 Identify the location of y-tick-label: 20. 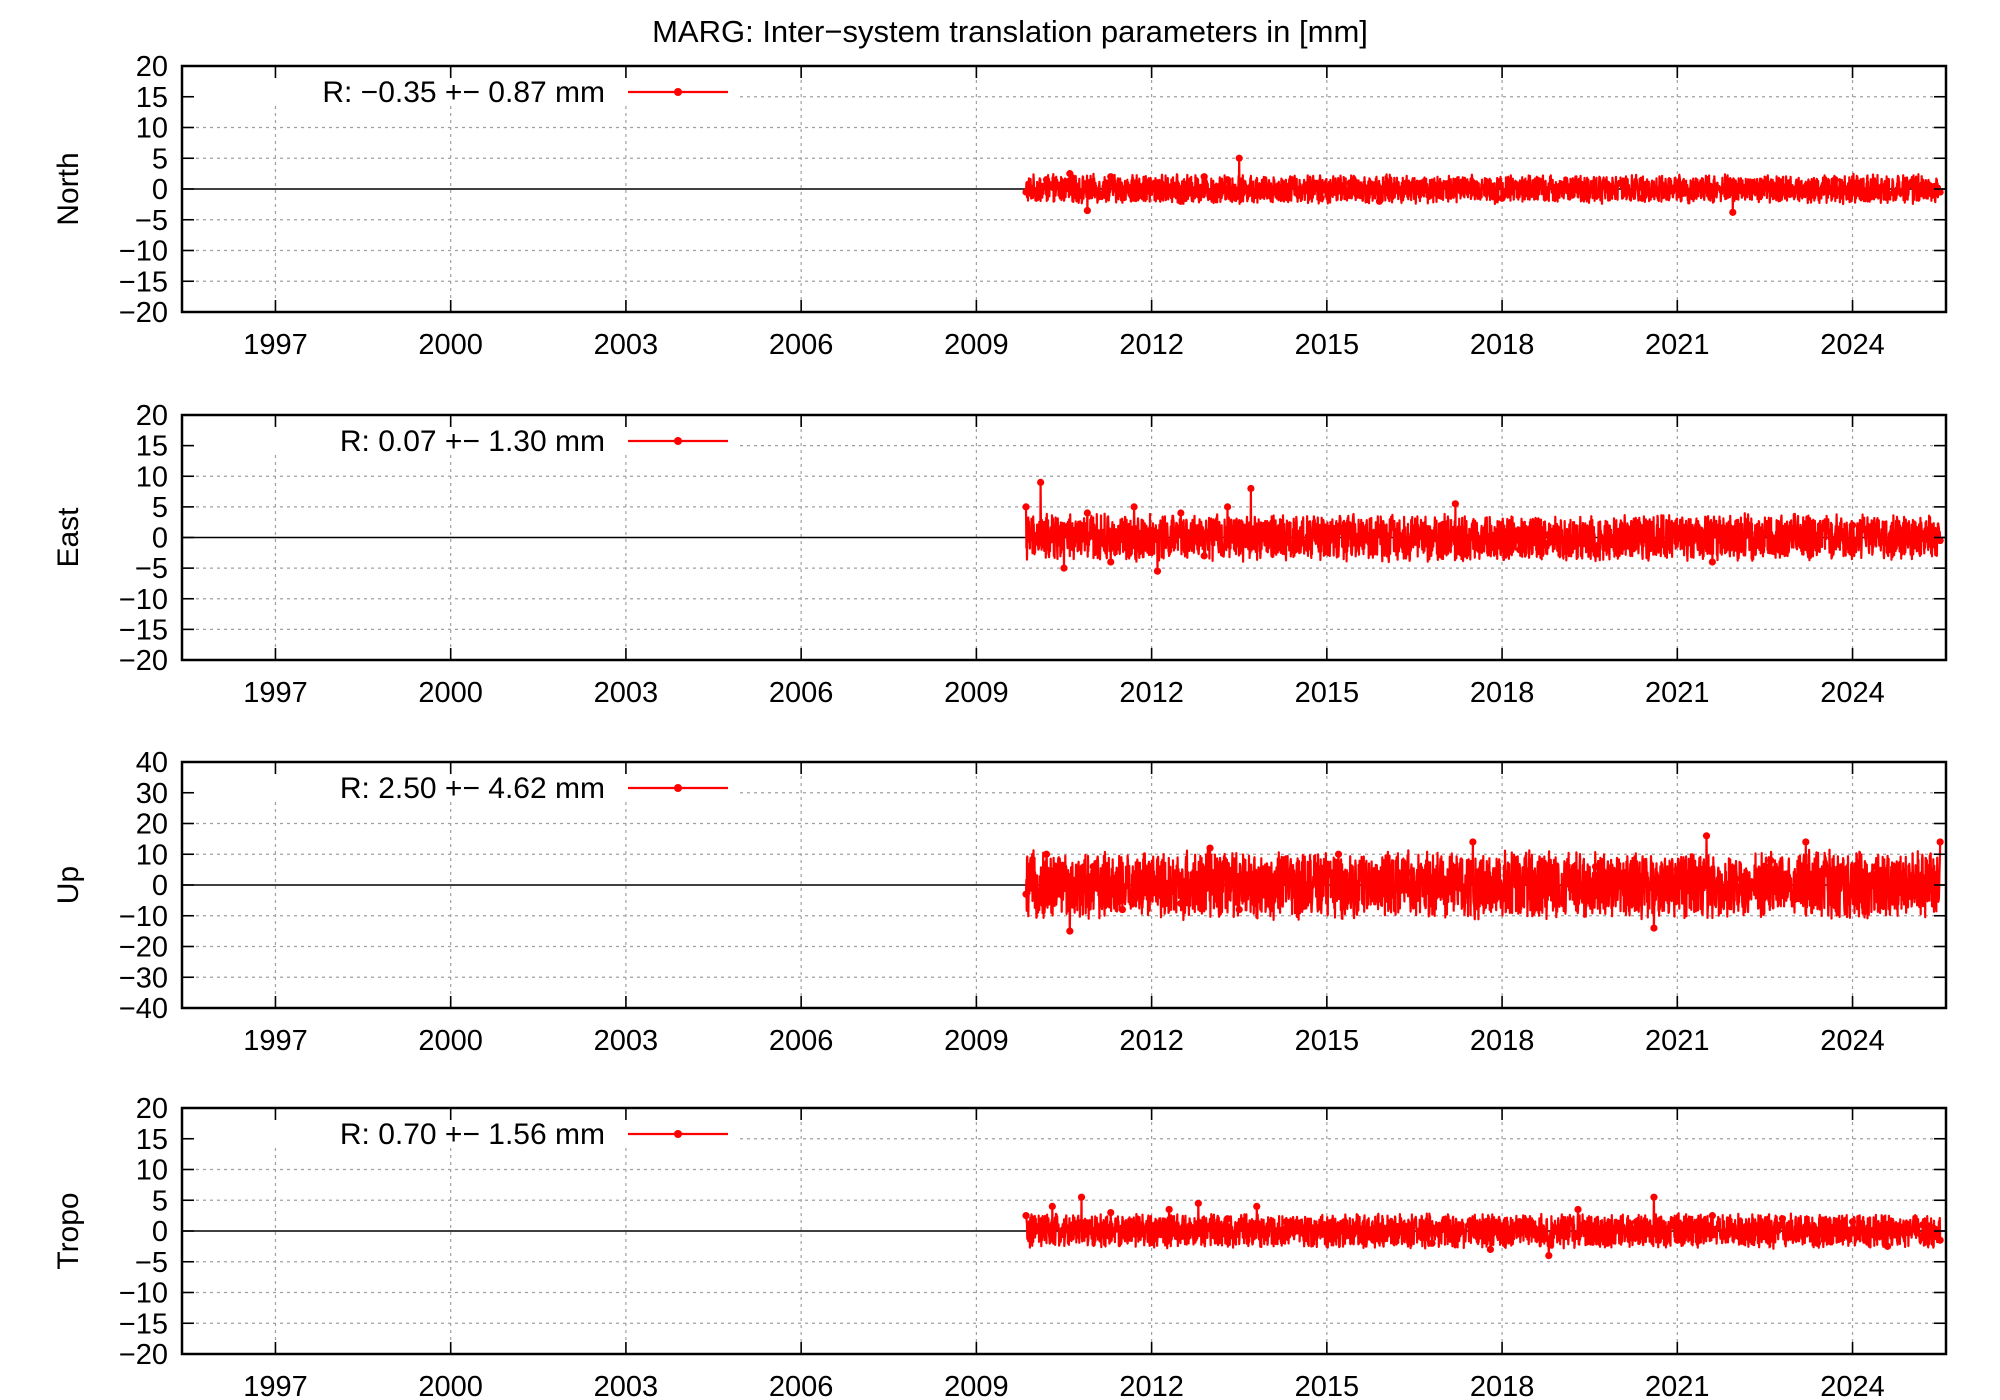
(152, 825).